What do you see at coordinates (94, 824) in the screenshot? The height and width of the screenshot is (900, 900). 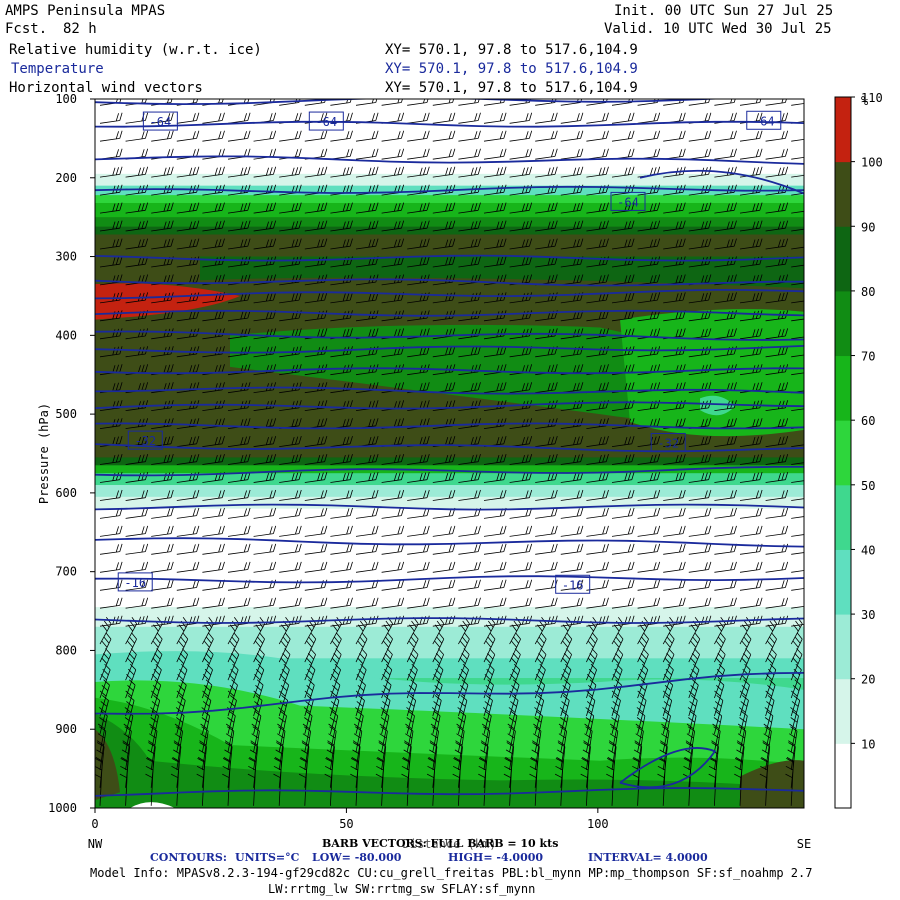 I see `x-tick-label: 0` at bounding box center [94, 824].